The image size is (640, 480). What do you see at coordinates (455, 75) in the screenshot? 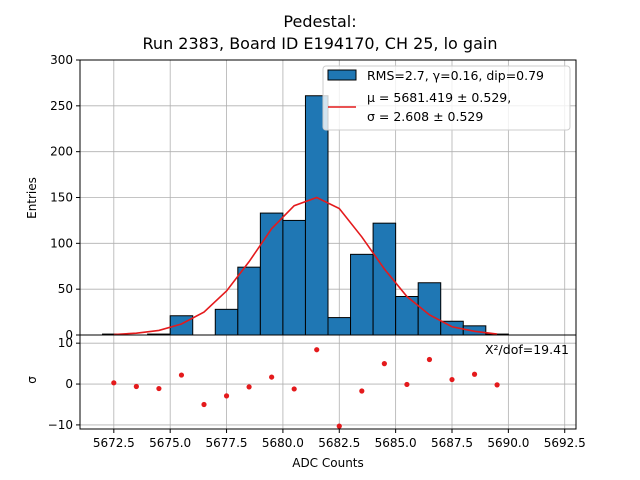
I see `legend-histogram-label: RMS=2.7, γ=0.16, dip=0.79` at bounding box center [455, 75].